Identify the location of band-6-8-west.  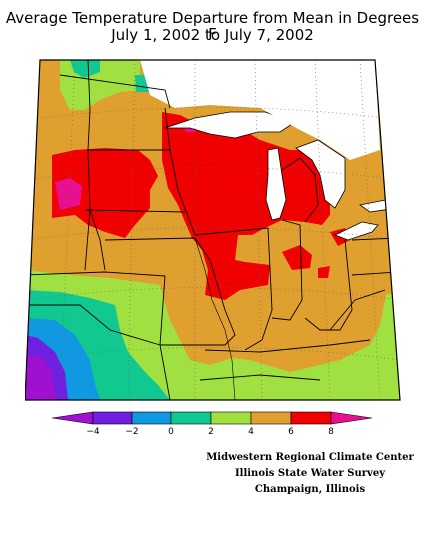
(105, 193).